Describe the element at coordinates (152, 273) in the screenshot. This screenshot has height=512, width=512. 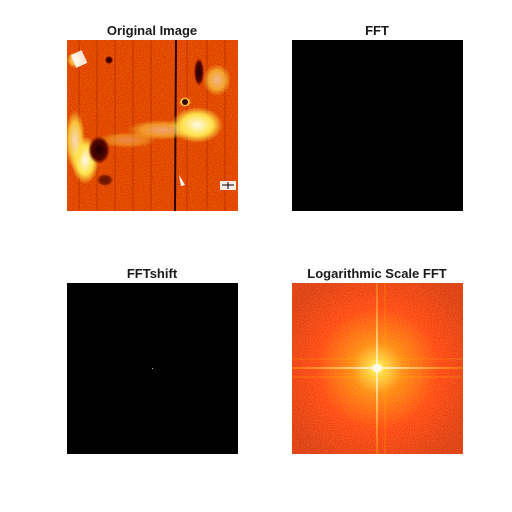
I see `panel-title-fftshift: FFTshift` at that location.